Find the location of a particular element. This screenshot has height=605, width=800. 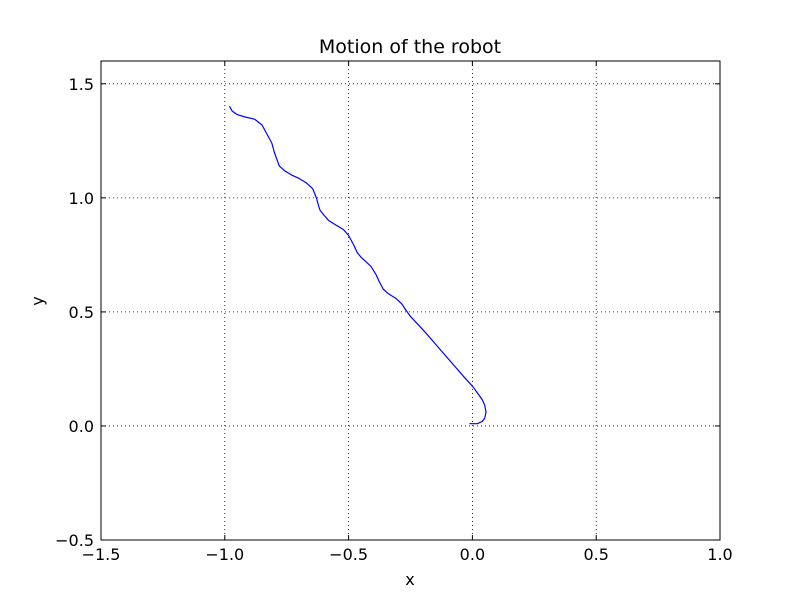

y-axis-label: y is located at coordinates (37, 300).